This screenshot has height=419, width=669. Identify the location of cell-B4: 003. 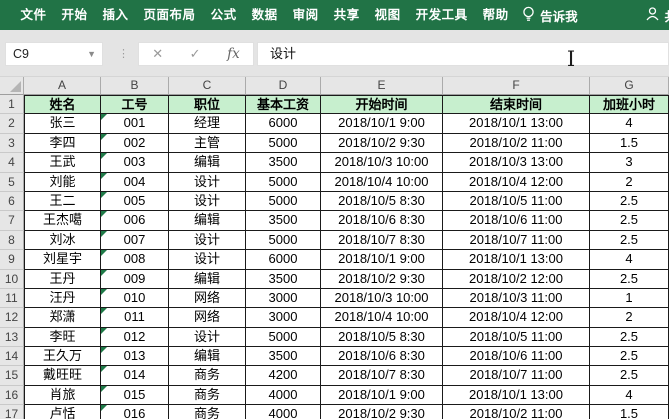
(135, 163).